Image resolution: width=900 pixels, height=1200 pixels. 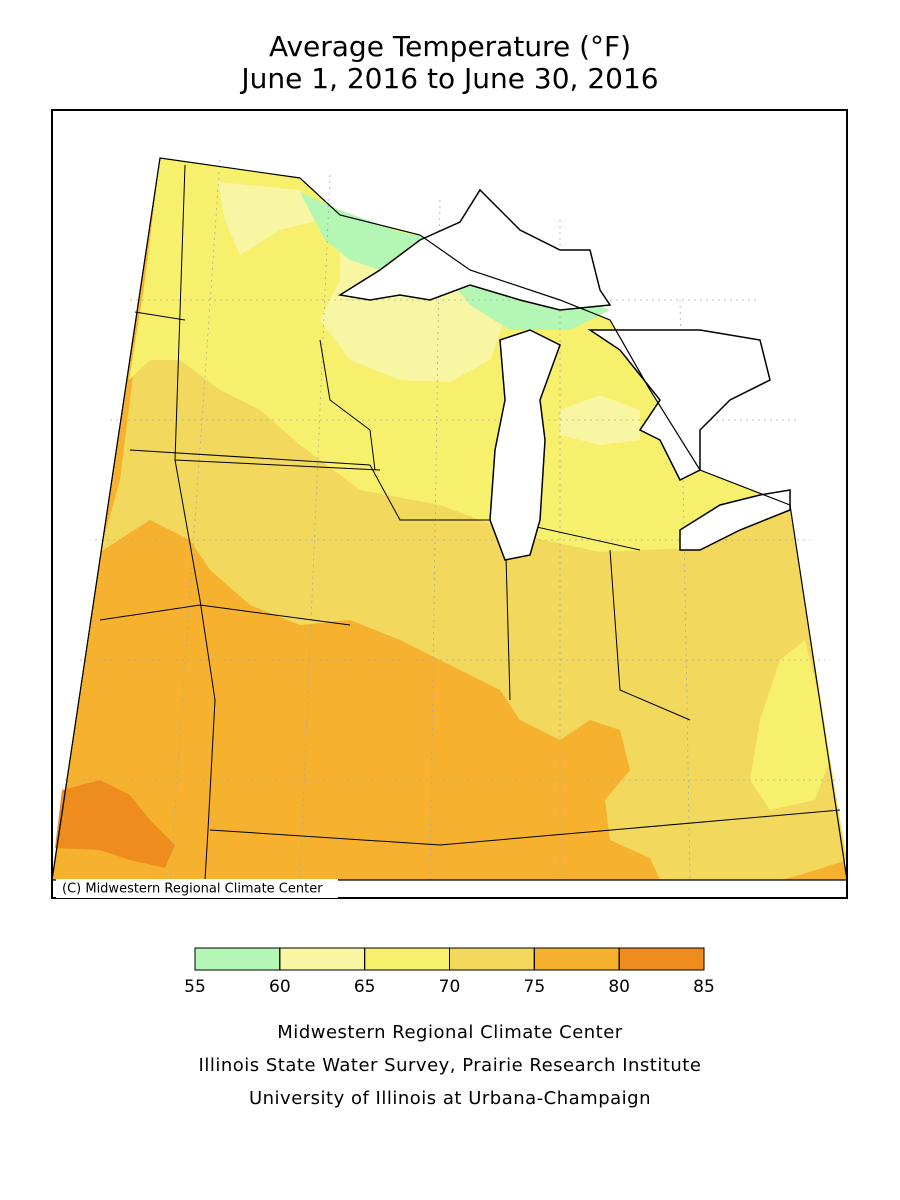 I want to click on legend-tick-label: 60, so click(x=280, y=987).